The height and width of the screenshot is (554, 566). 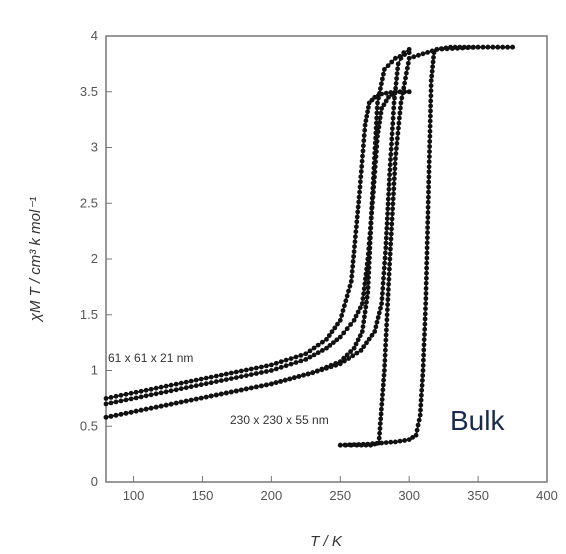 What do you see at coordinates (203, 495) in the screenshot?
I see `x-tick-label: 150` at bounding box center [203, 495].